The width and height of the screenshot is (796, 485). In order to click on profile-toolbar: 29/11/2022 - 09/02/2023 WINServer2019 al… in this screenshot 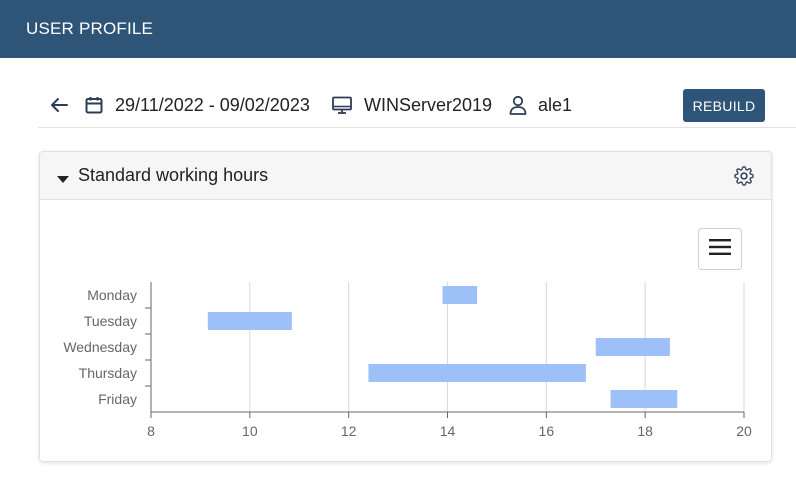, I will do `click(417, 106)`.